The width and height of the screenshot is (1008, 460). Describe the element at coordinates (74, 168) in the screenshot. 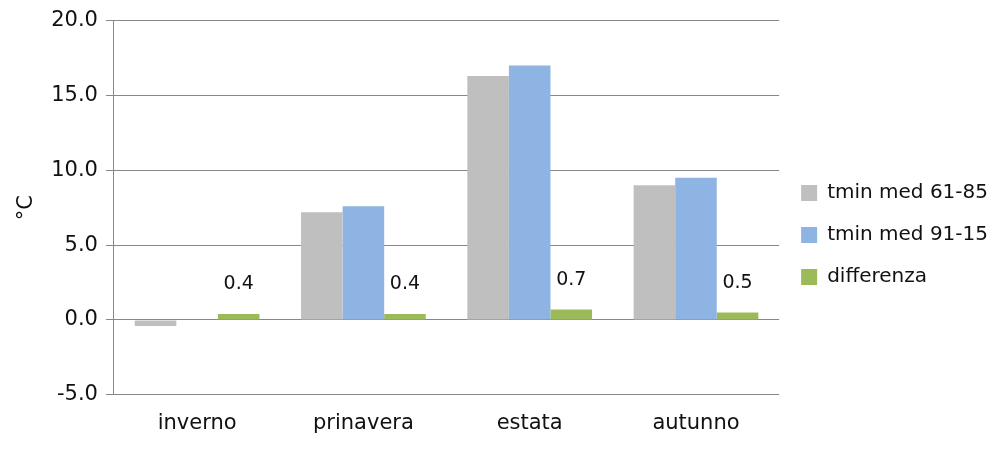

I see `y-tick-label: 10.0` at that location.